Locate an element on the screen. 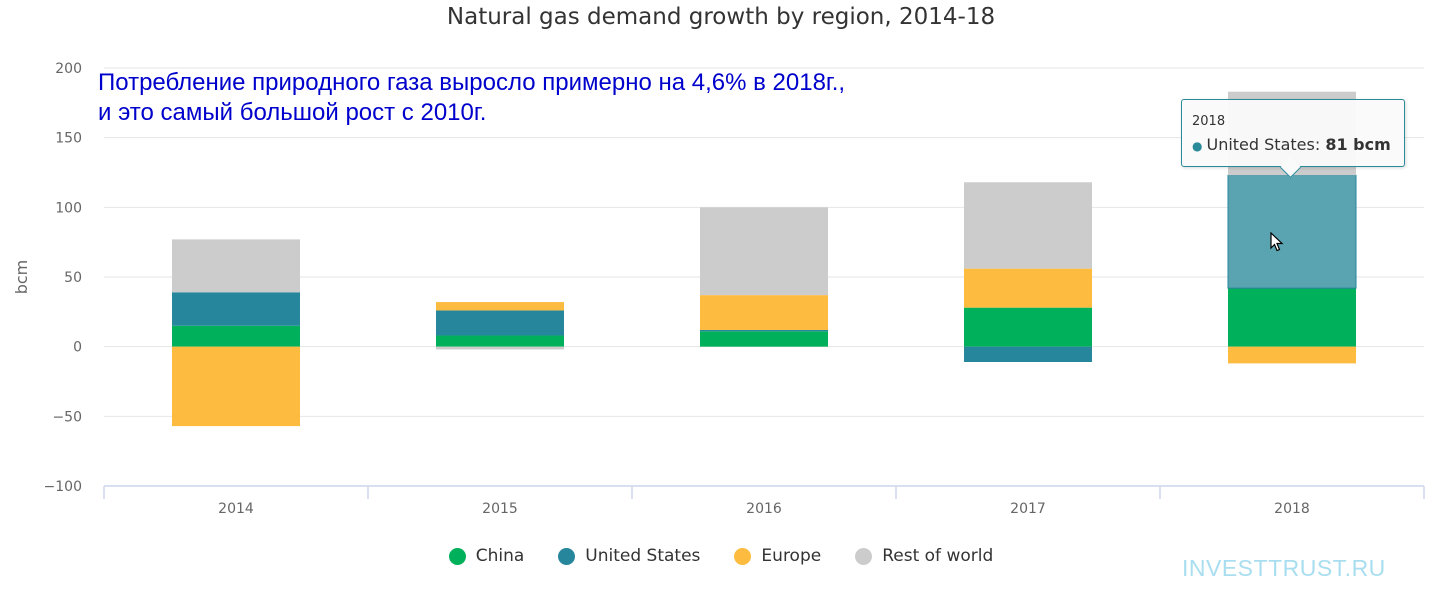 Image resolution: width=1442 pixels, height=597 pixels. bar-china-2014 is located at coordinates (236, 336).